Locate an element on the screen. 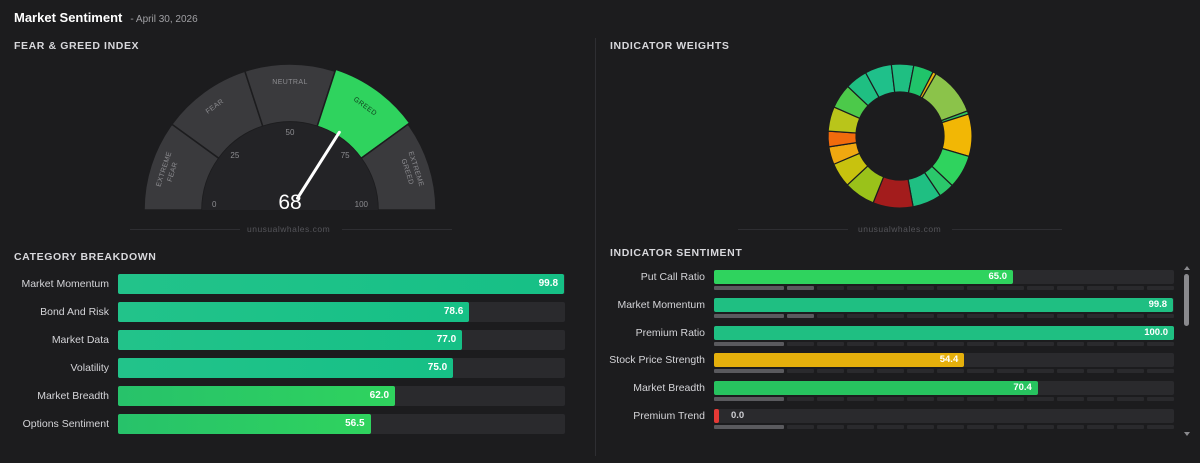 This screenshot has height=463, width=1200. category-row: Market Breadth 62.0 is located at coordinates (291, 396).